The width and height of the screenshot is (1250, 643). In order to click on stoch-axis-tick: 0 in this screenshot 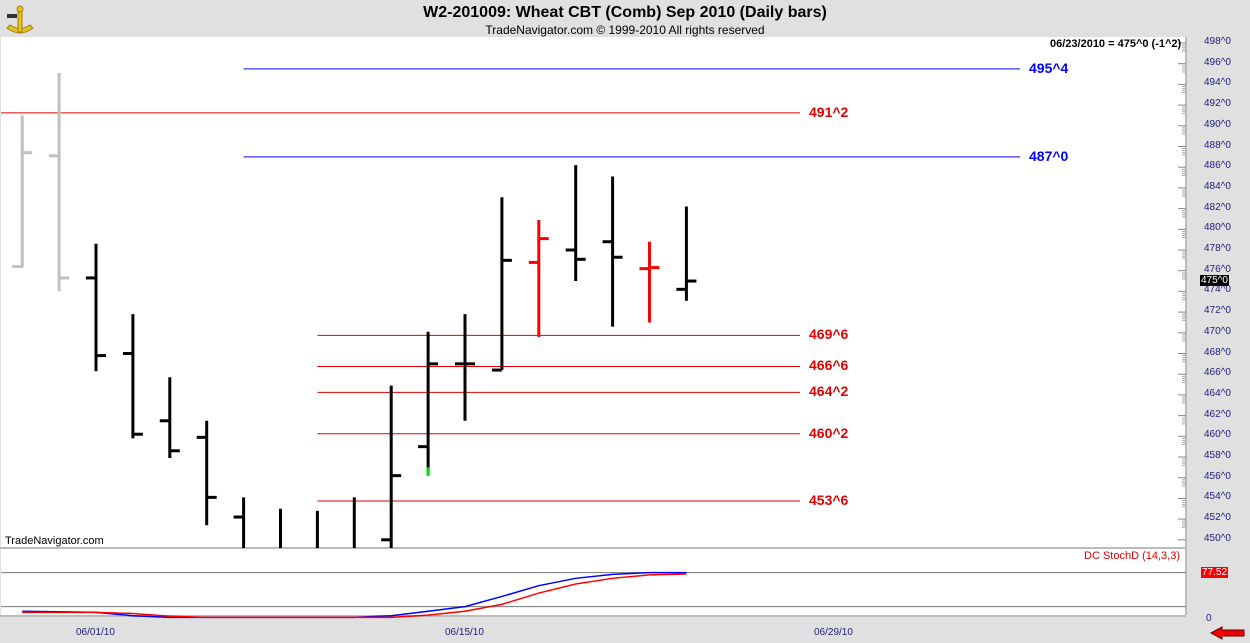, I will do `click(1209, 618)`.